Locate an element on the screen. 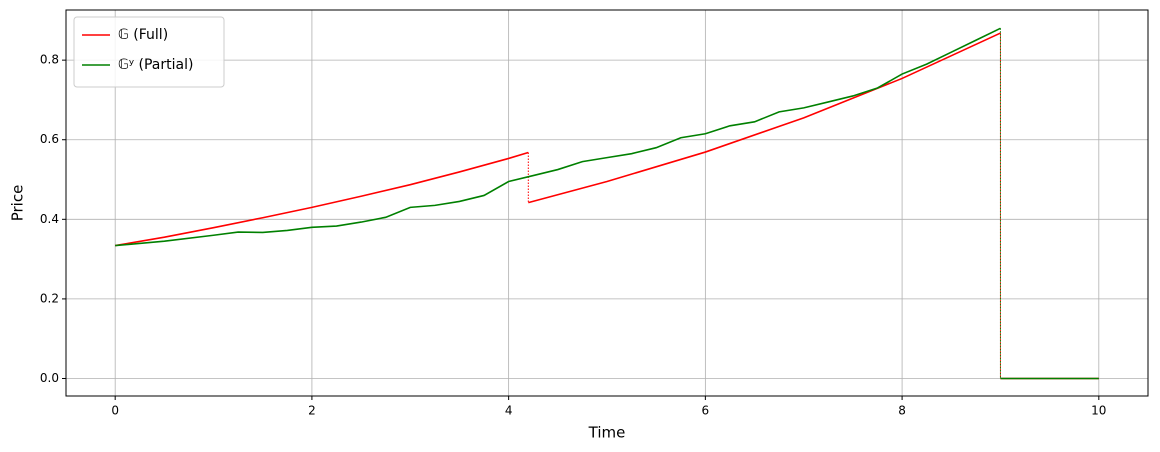 The width and height of the screenshot is (1160, 452). x-tick-label: 0 is located at coordinates (115, 411).